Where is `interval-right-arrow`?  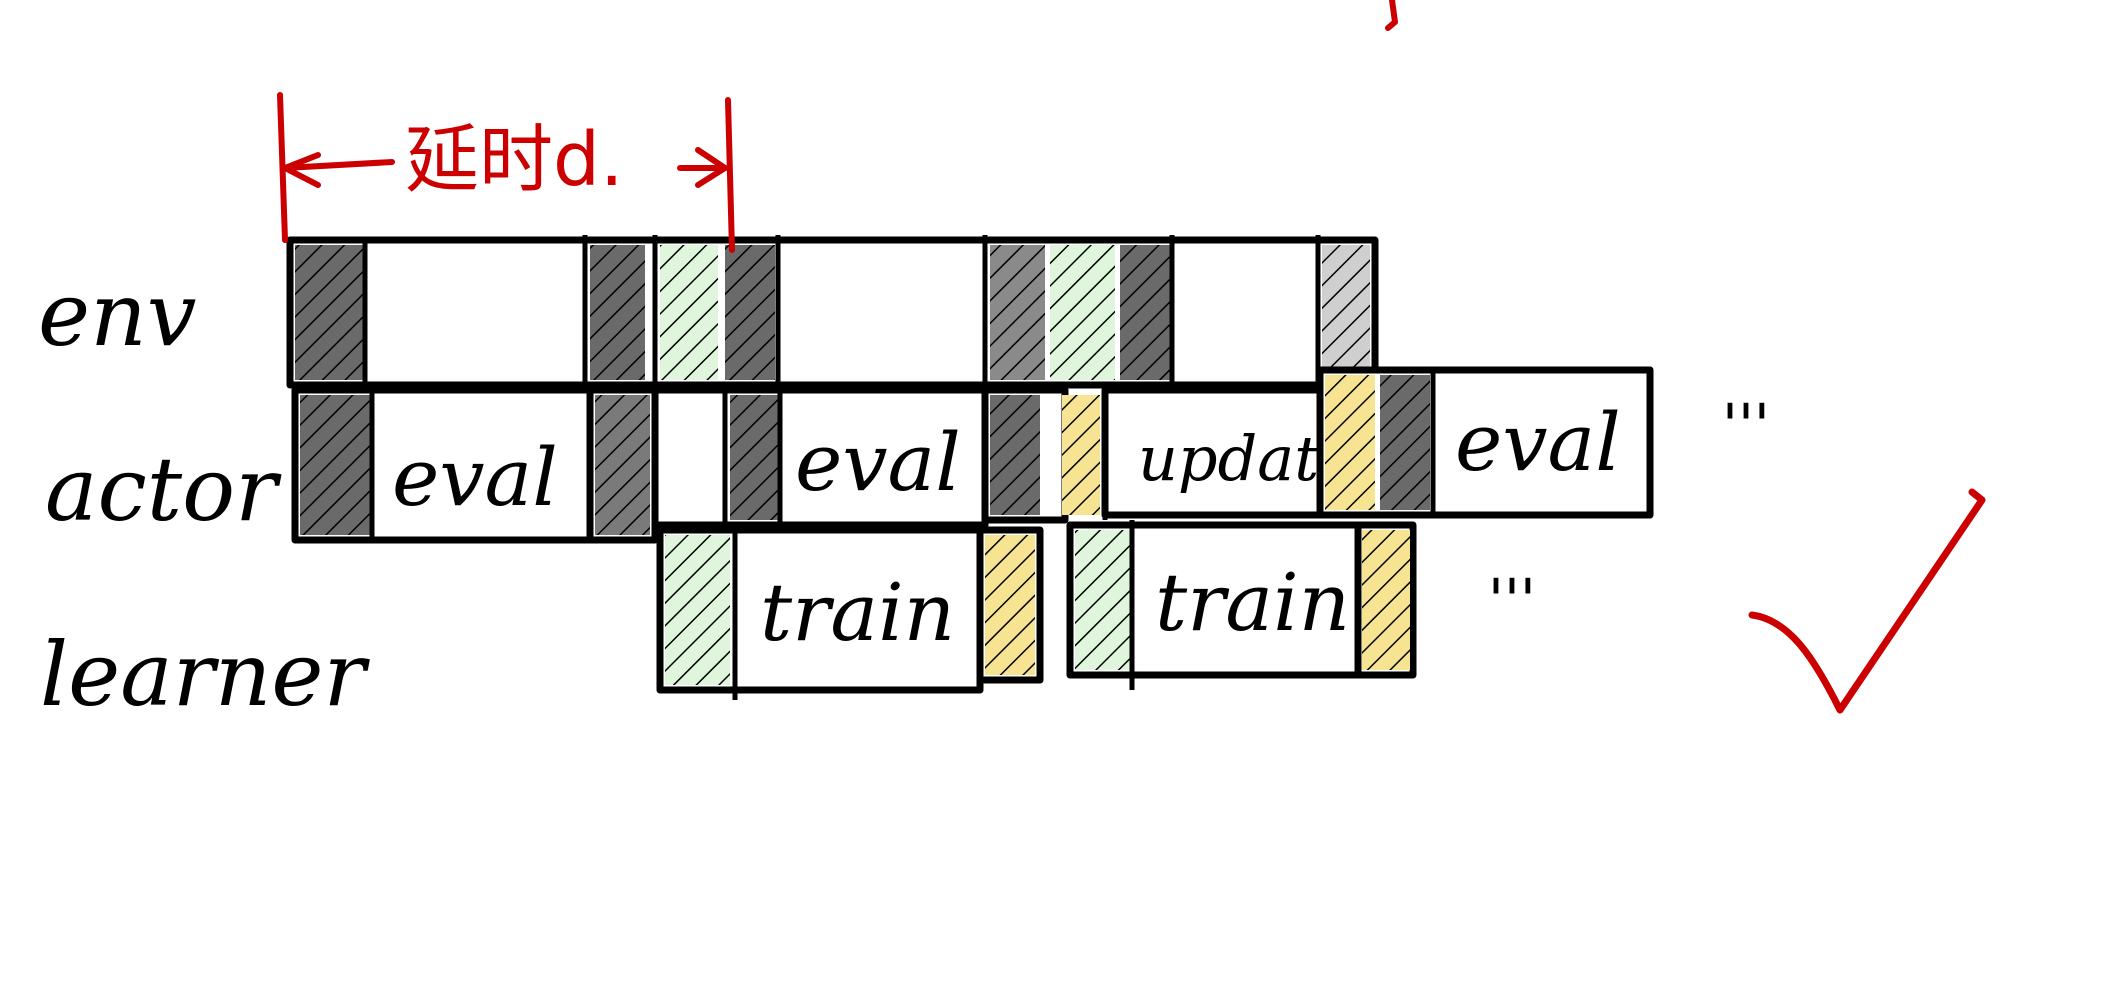 interval-right-arrow is located at coordinates (711, 167).